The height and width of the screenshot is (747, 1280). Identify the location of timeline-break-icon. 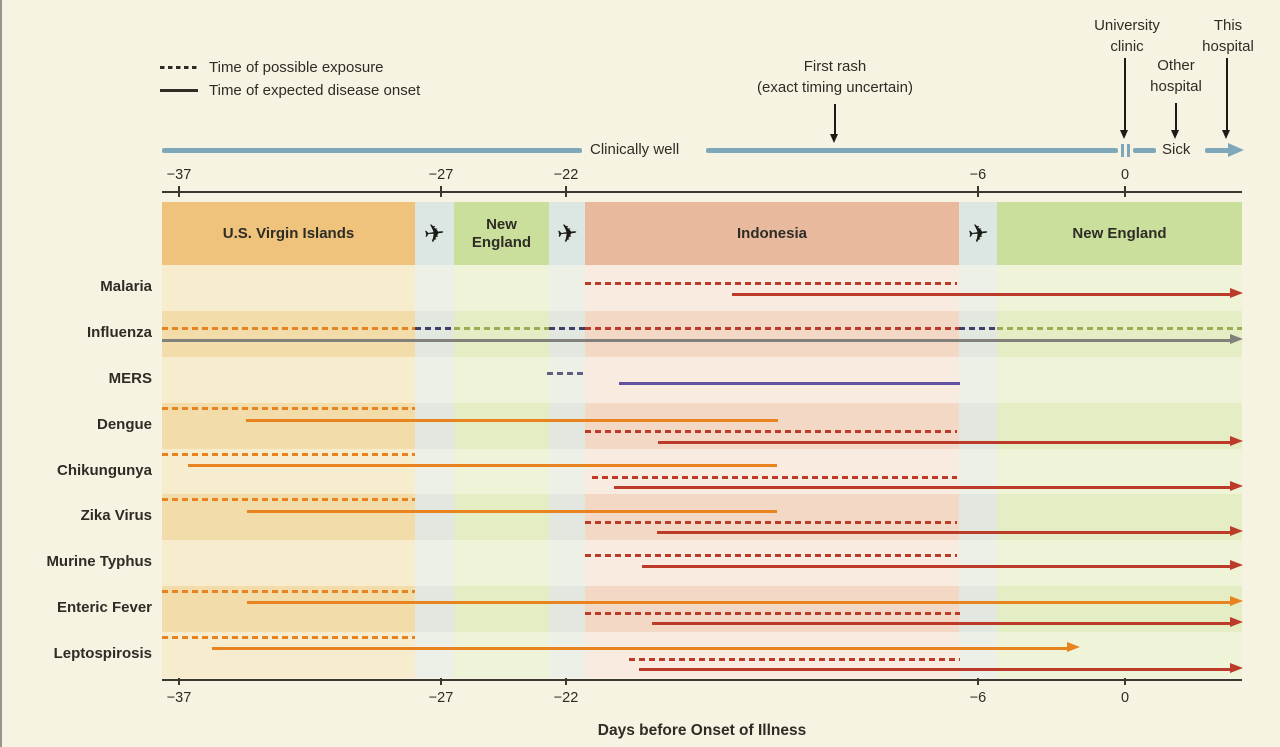
(1123, 150).